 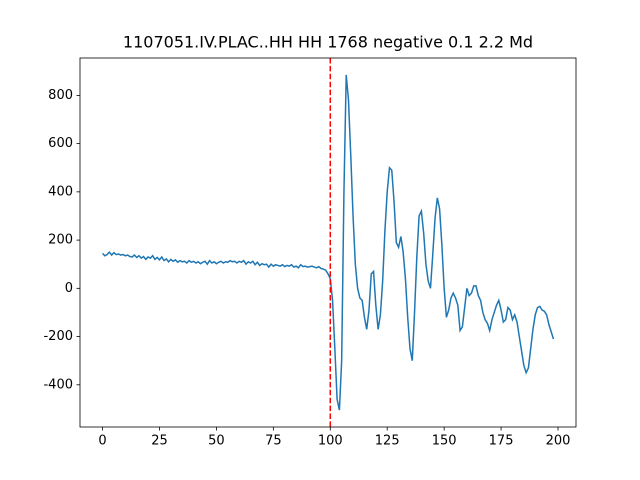 What do you see at coordinates (60, 143) in the screenshot?
I see `y-tick-label: 600` at bounding box center [60, 143].